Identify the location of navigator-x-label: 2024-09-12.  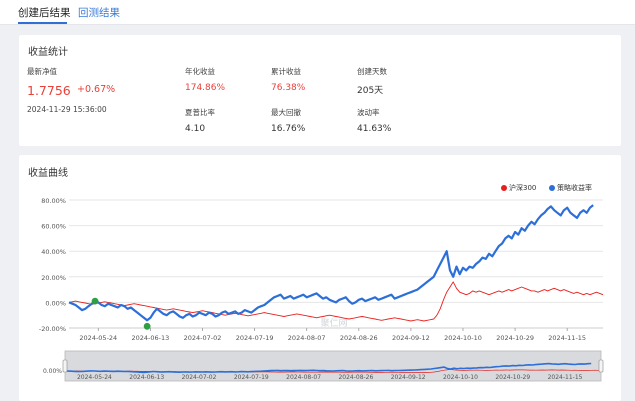
(408, 377).